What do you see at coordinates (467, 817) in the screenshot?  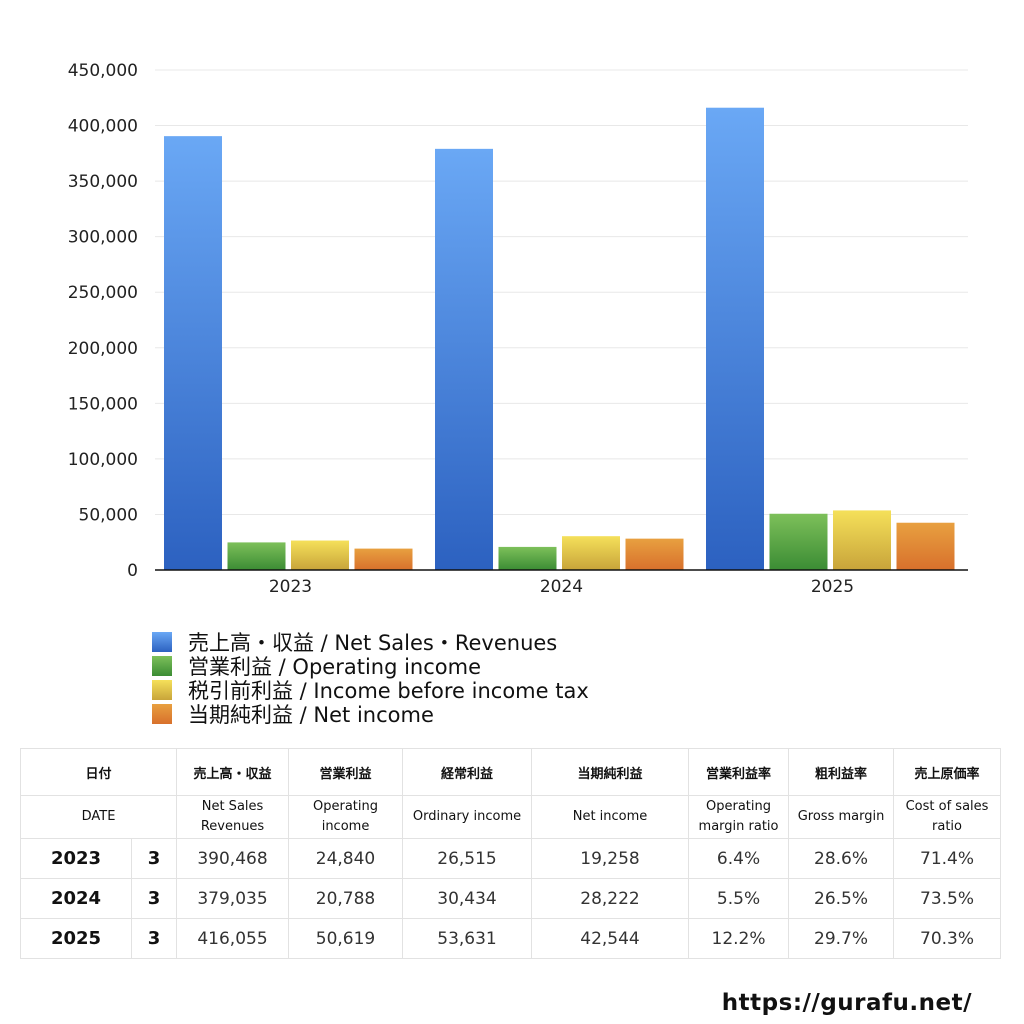 I see `header-cell: Ordinary income` at bounding box center [467, 817].